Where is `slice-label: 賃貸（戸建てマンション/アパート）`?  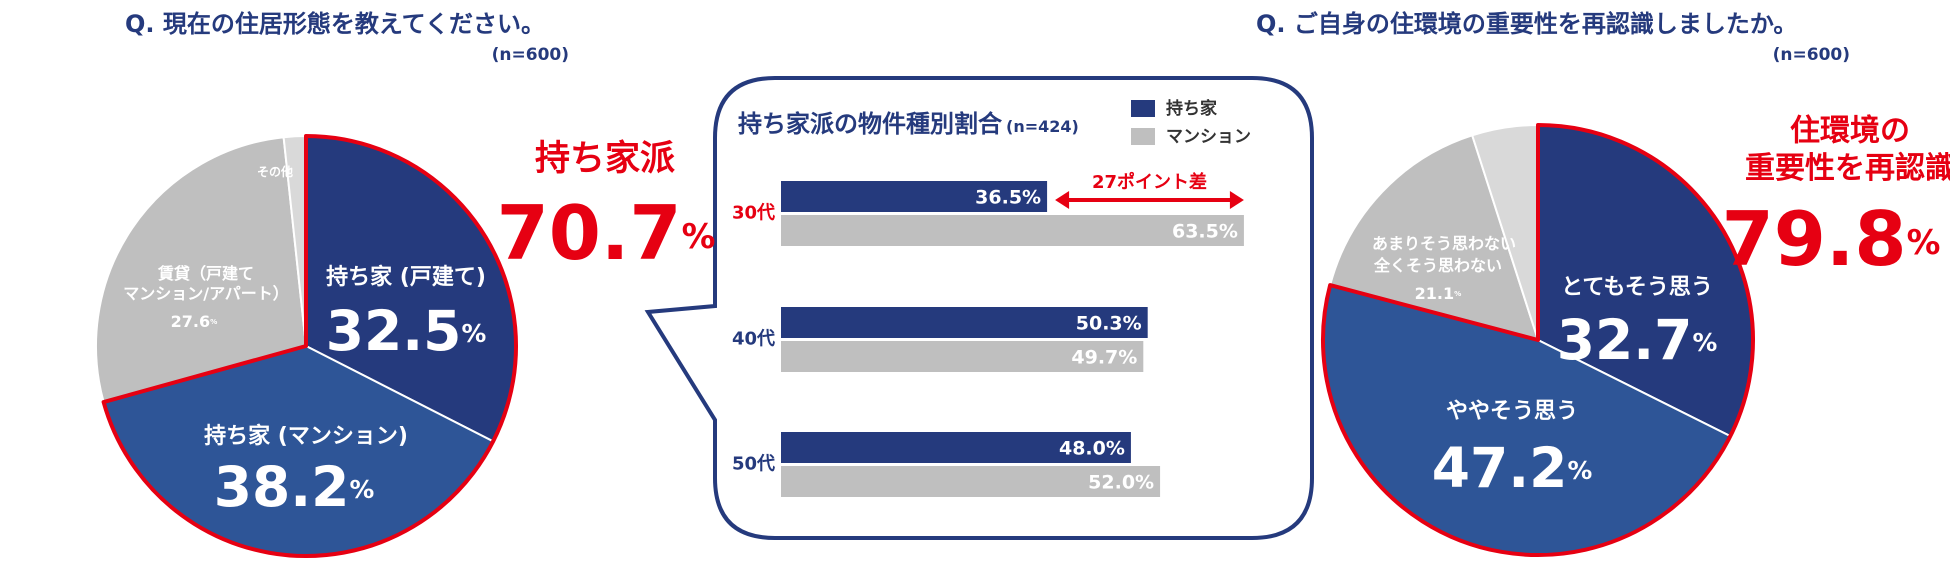
slice-label: 賃貸（戸建てマンション/アパート） is located at coordinates (206, 283).